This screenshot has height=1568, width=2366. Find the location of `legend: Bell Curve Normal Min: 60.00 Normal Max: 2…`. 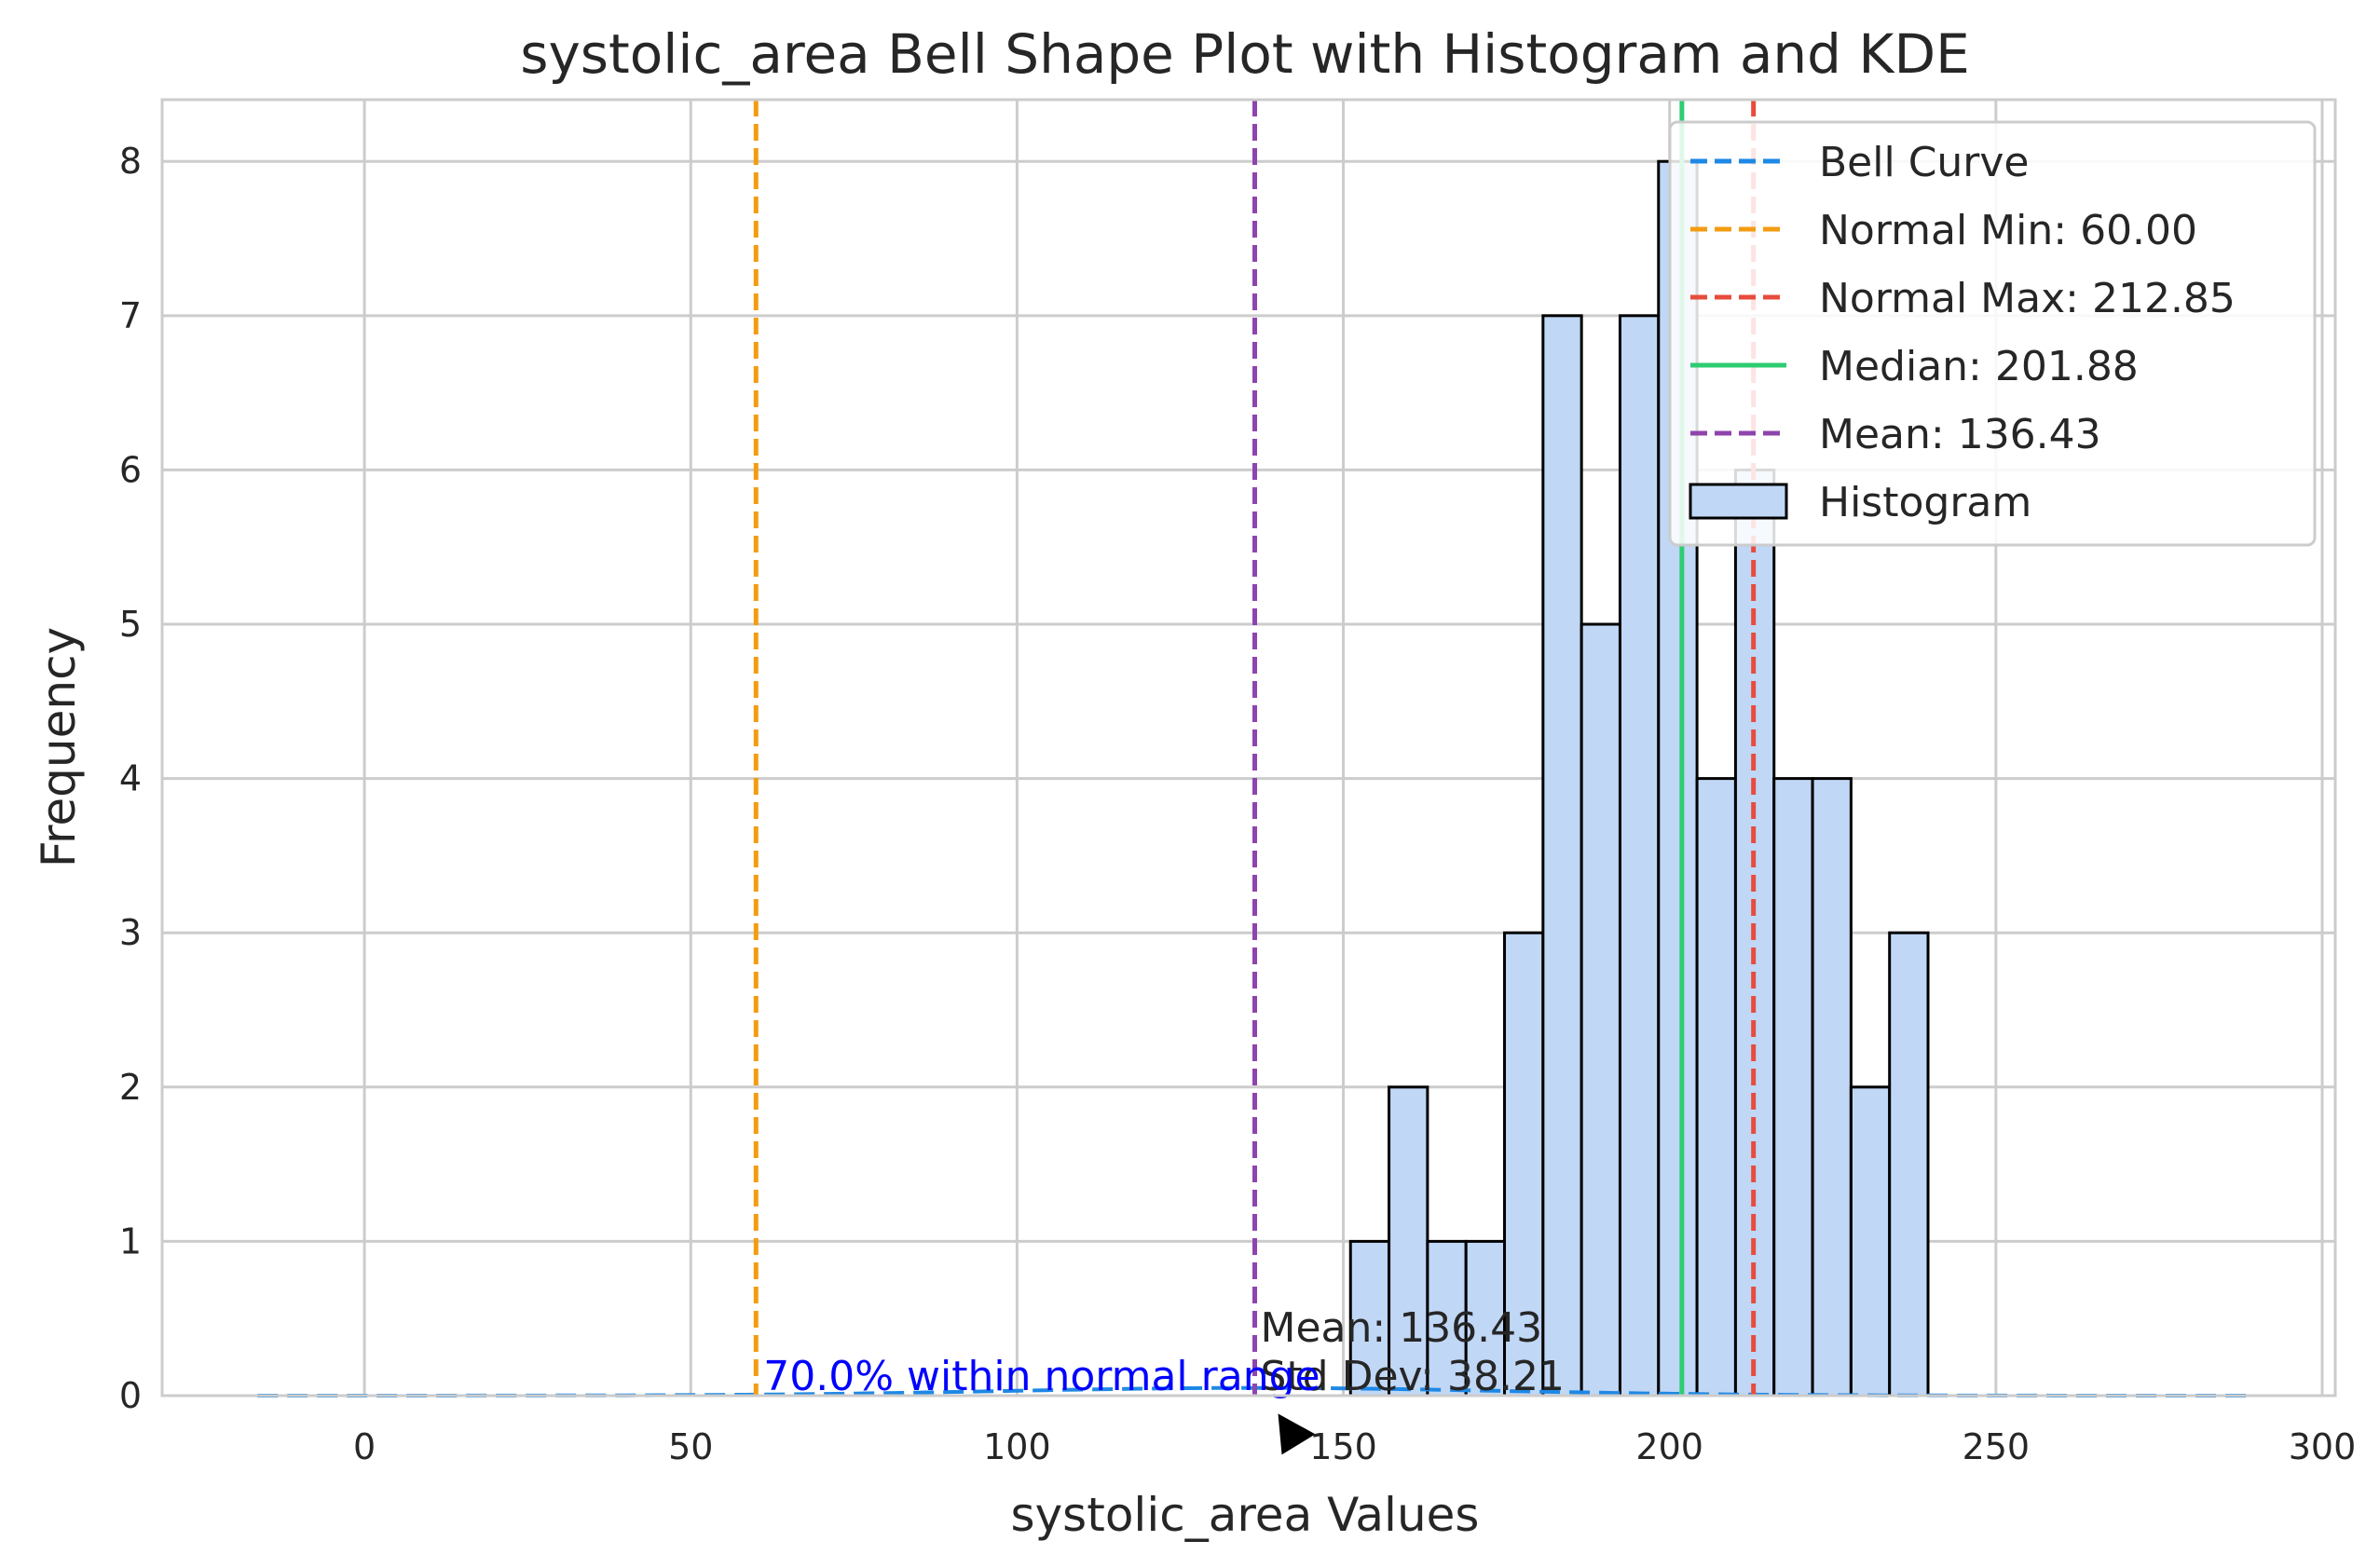

legend: Bell Curve Normal Min: 60.00 Normal Max: 2… is located at coordinates (1992, 333).